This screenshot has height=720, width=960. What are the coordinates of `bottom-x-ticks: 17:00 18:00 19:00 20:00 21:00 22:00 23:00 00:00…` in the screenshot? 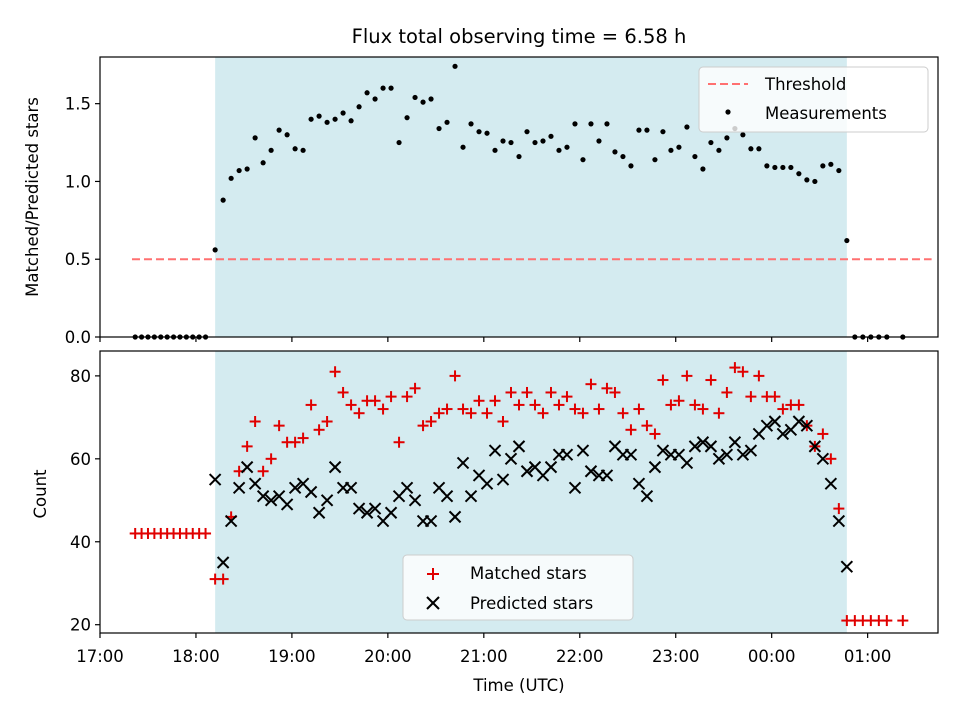 It's located at (483, 649).